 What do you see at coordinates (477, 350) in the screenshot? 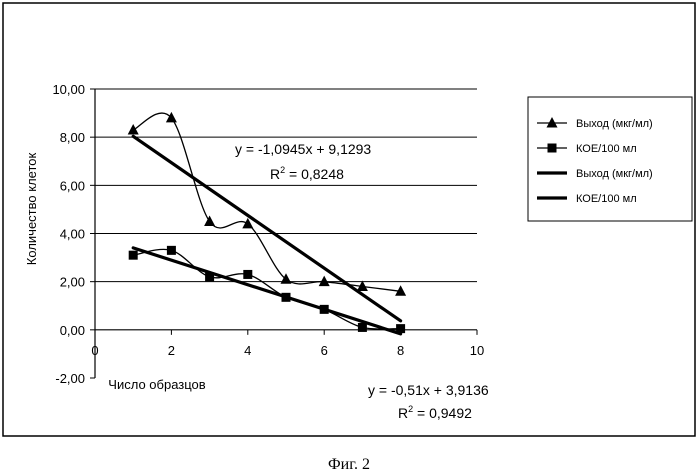
I see `x-tick-label: 10` at bounding box center [477, 350].